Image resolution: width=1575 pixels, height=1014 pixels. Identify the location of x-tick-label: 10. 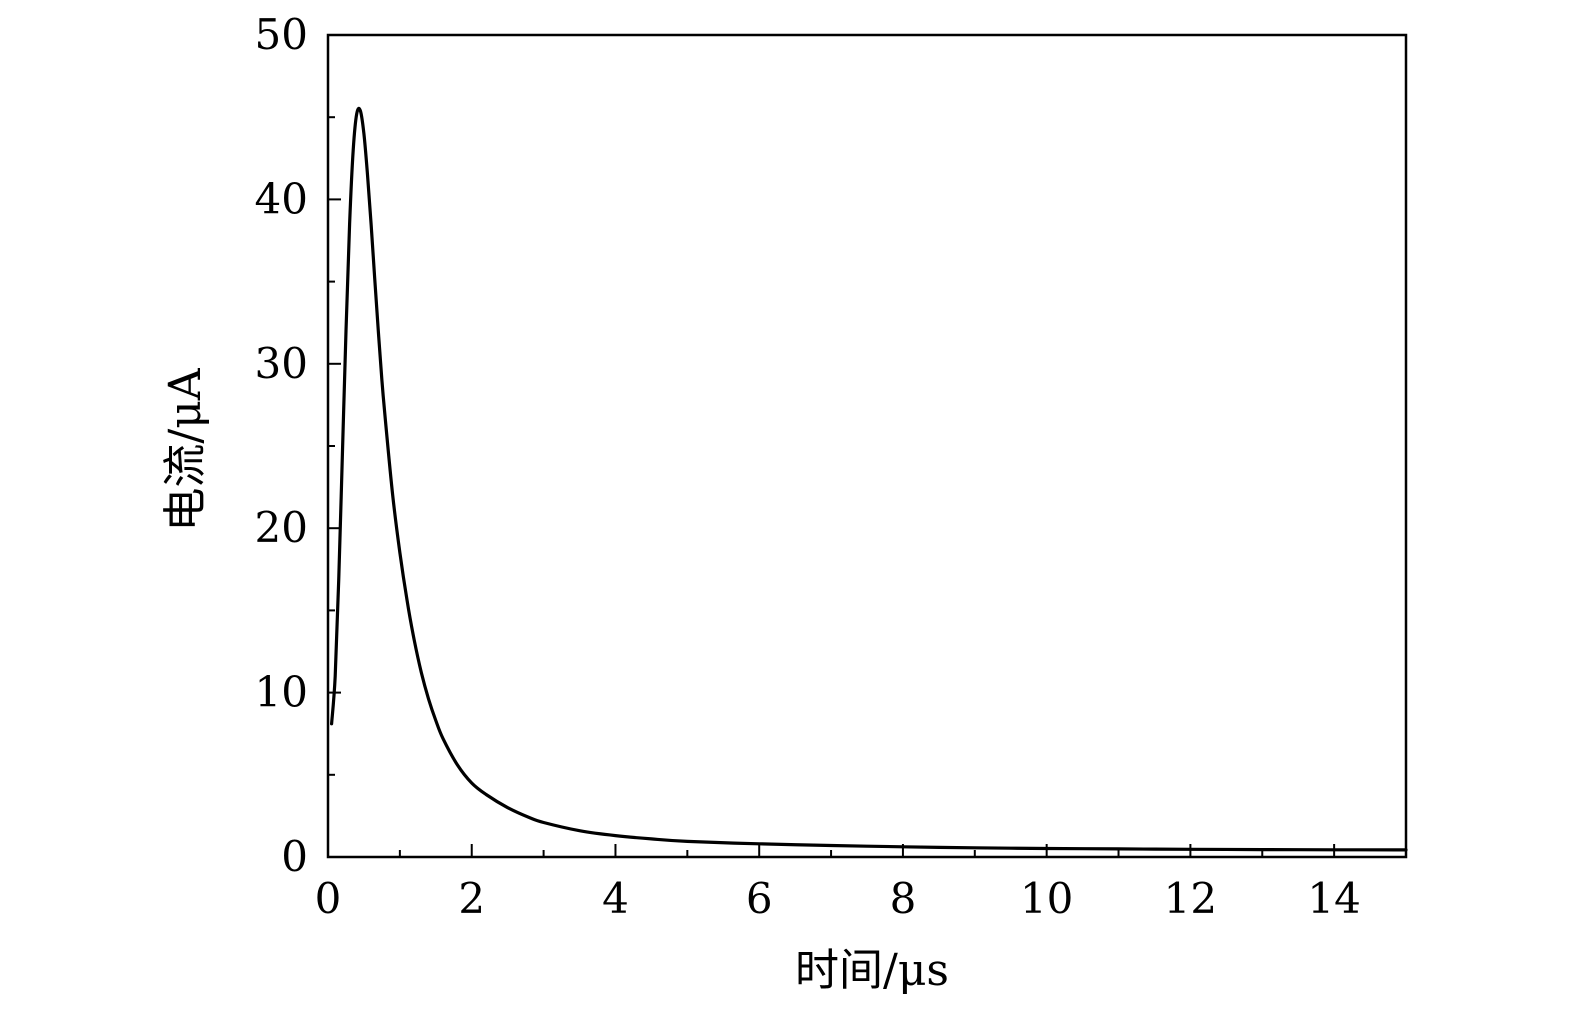
(1046, 898).